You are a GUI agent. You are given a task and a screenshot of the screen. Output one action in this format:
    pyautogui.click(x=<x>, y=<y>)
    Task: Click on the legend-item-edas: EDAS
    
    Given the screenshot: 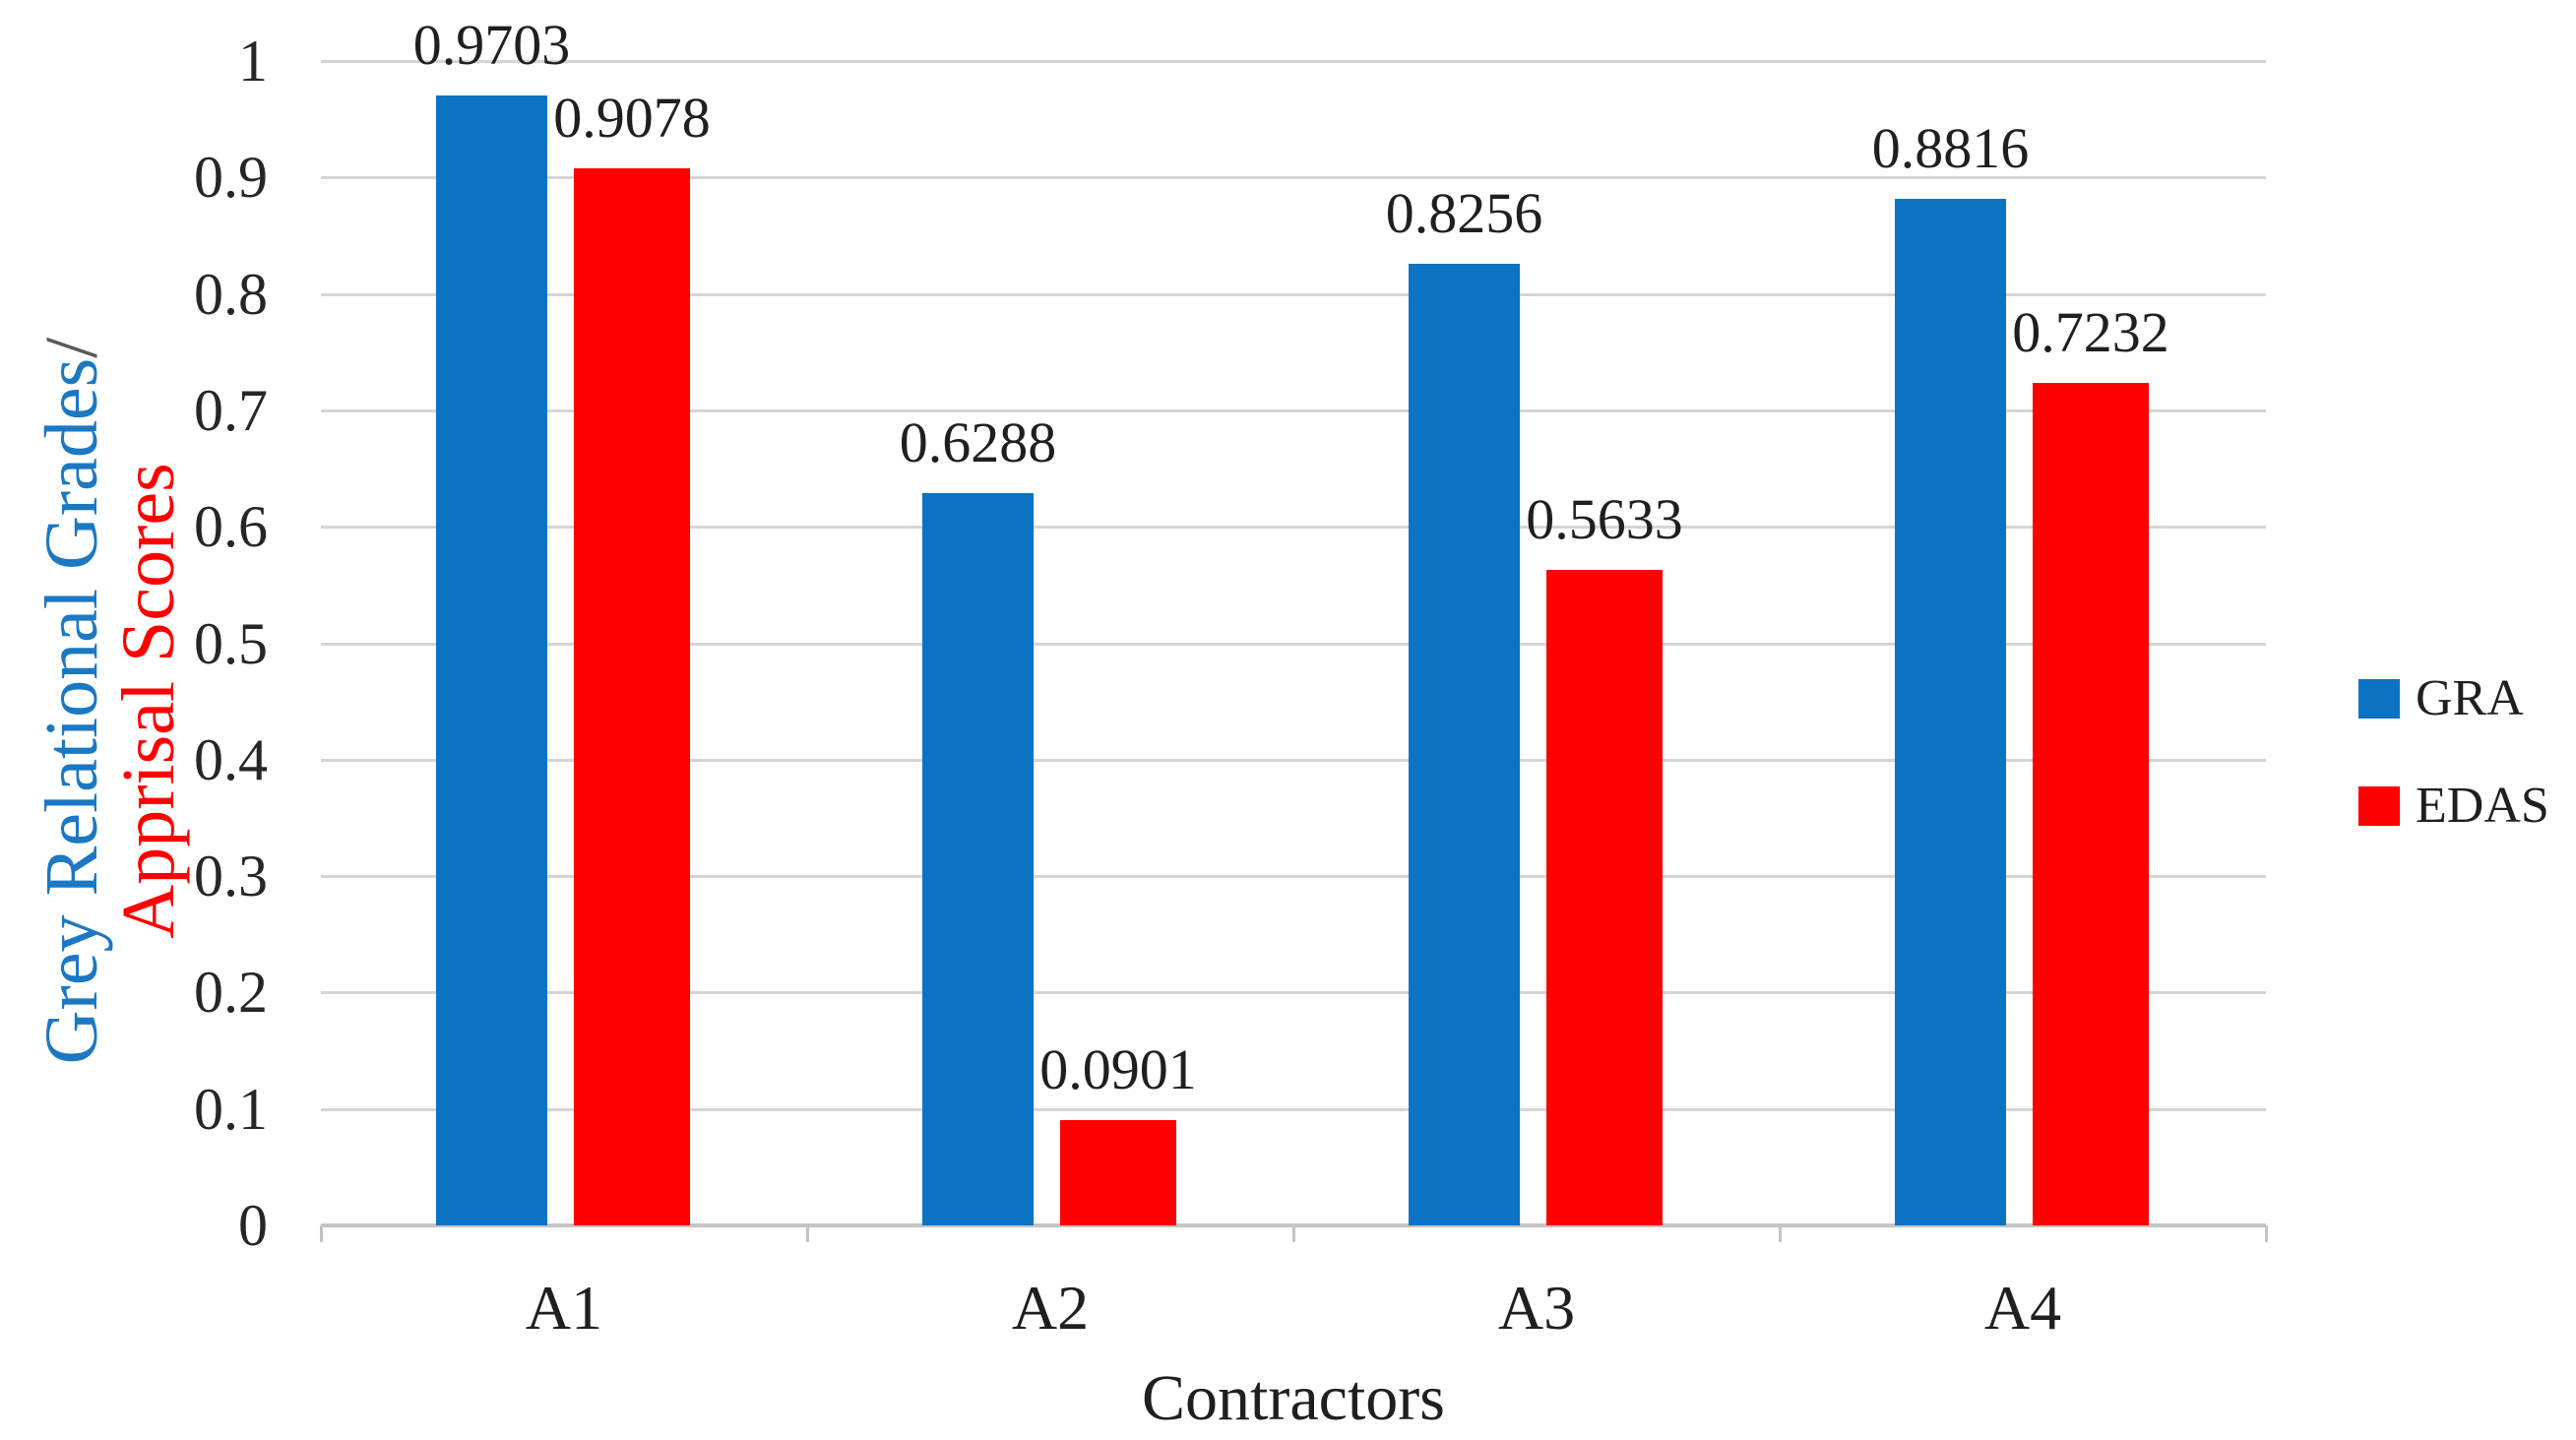 What is the action you would take?
    pyautogui.click(x=2453, y=806)
    